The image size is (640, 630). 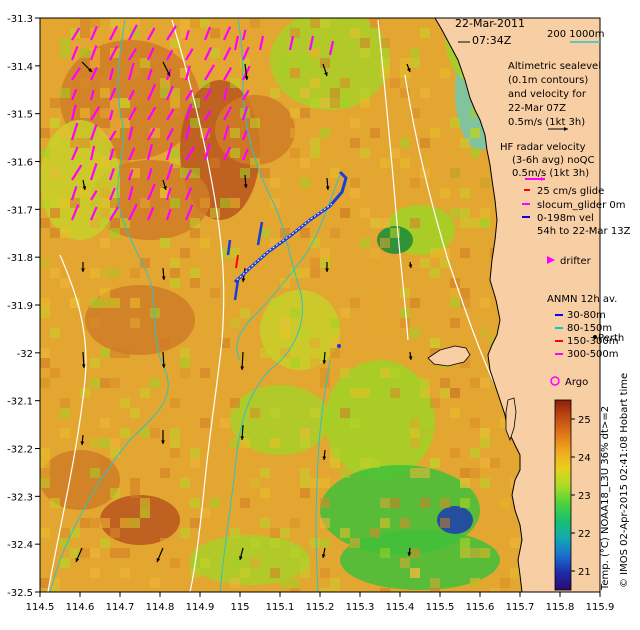 What do you see at coordinates (582, 299) in the screenshot?
I see `svg-text: ANMN 12h av.` at bounding box center [582, 299].